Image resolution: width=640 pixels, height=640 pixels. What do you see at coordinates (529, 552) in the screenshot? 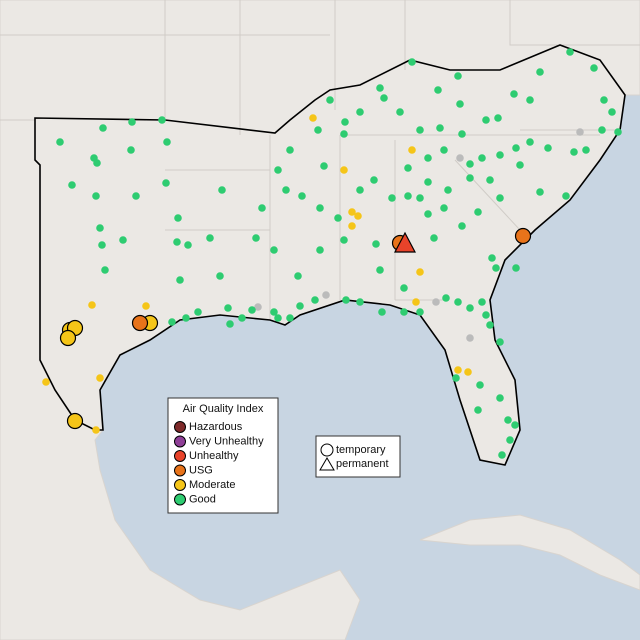
I see `cuba` at bounding box center [529, 552].